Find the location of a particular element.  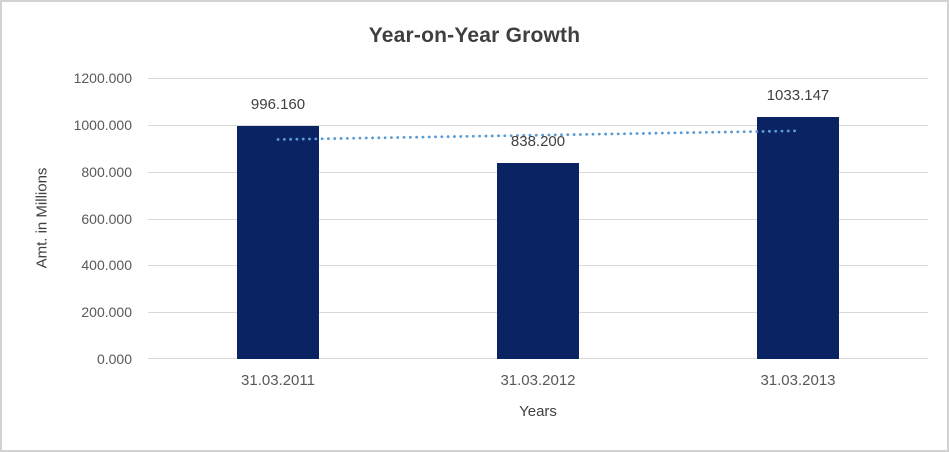

y-tick-label: 1200.000 is located at coordinates (102, 78).